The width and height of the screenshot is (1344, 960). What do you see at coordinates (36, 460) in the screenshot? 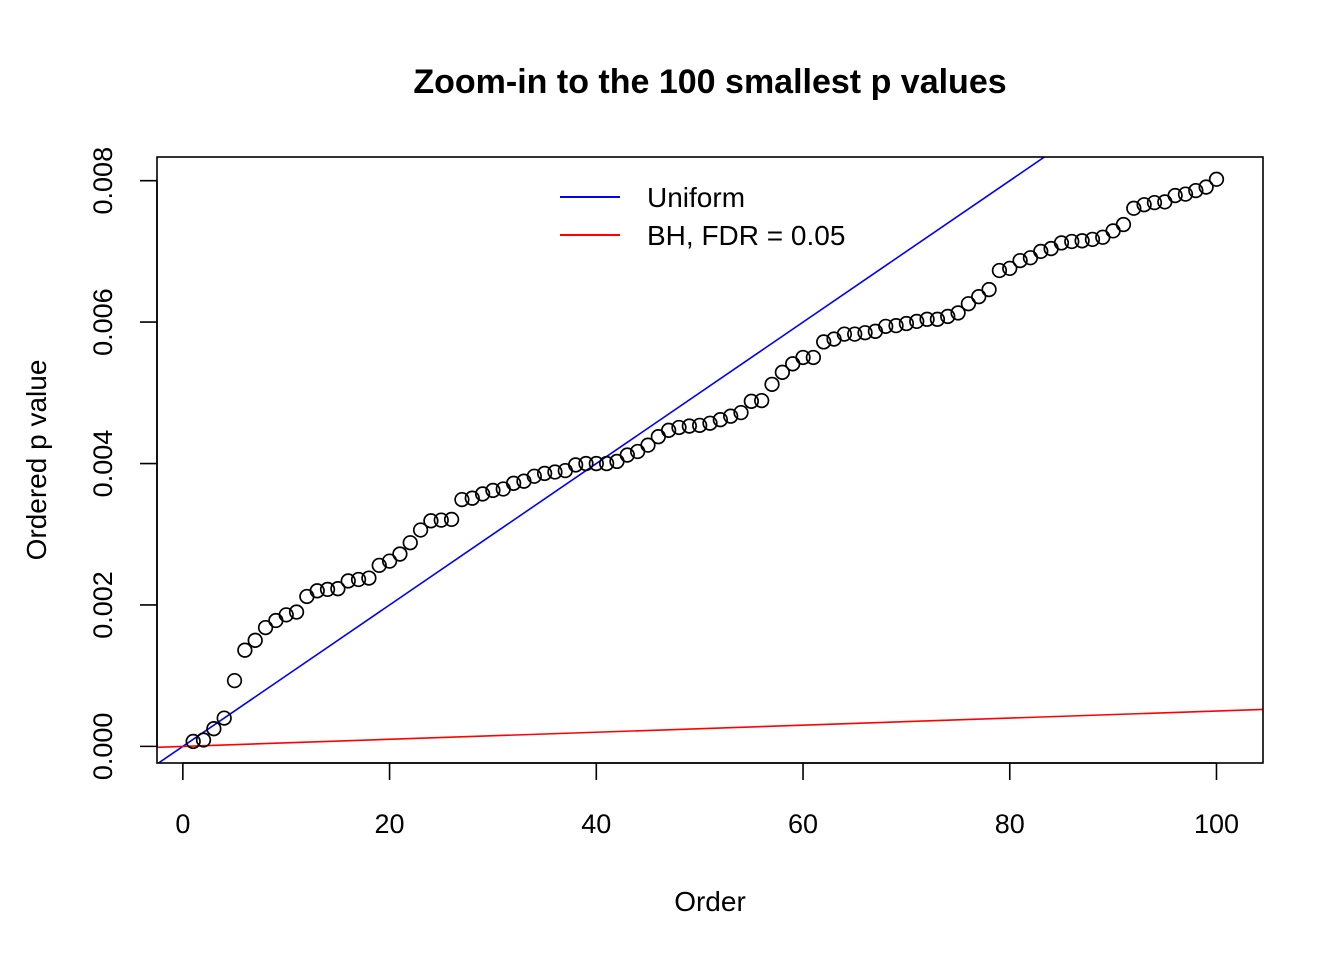
I see `y-axis-label: Ordered p value` at bounding box center [36, 460].